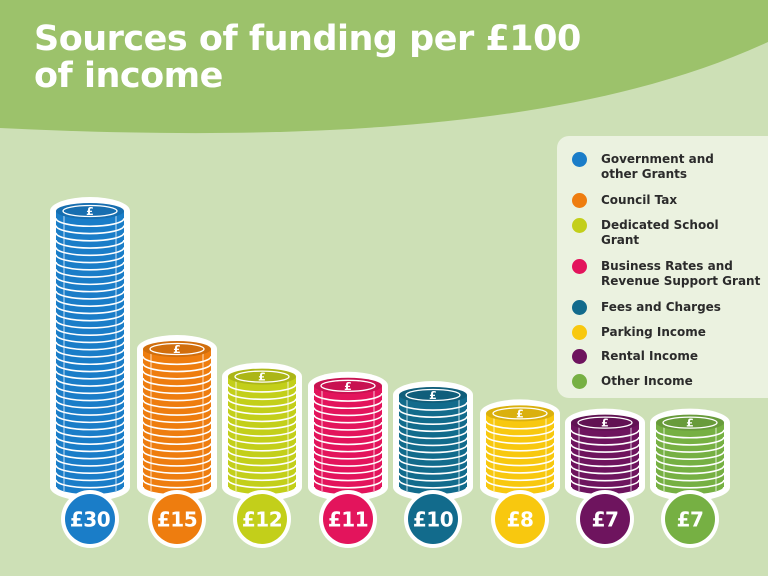  I want to click on legend-label: Business Rates and Revenue Support Grant, so click(684, 274).